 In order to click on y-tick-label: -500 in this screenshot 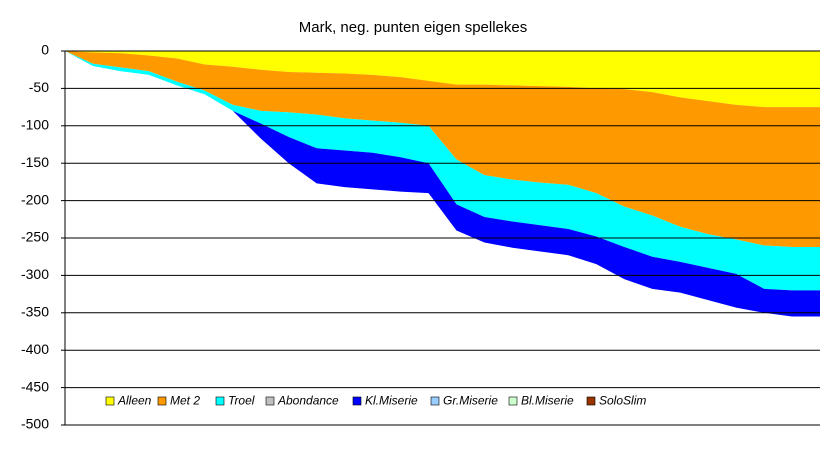, I will do `click(35, 424)`.